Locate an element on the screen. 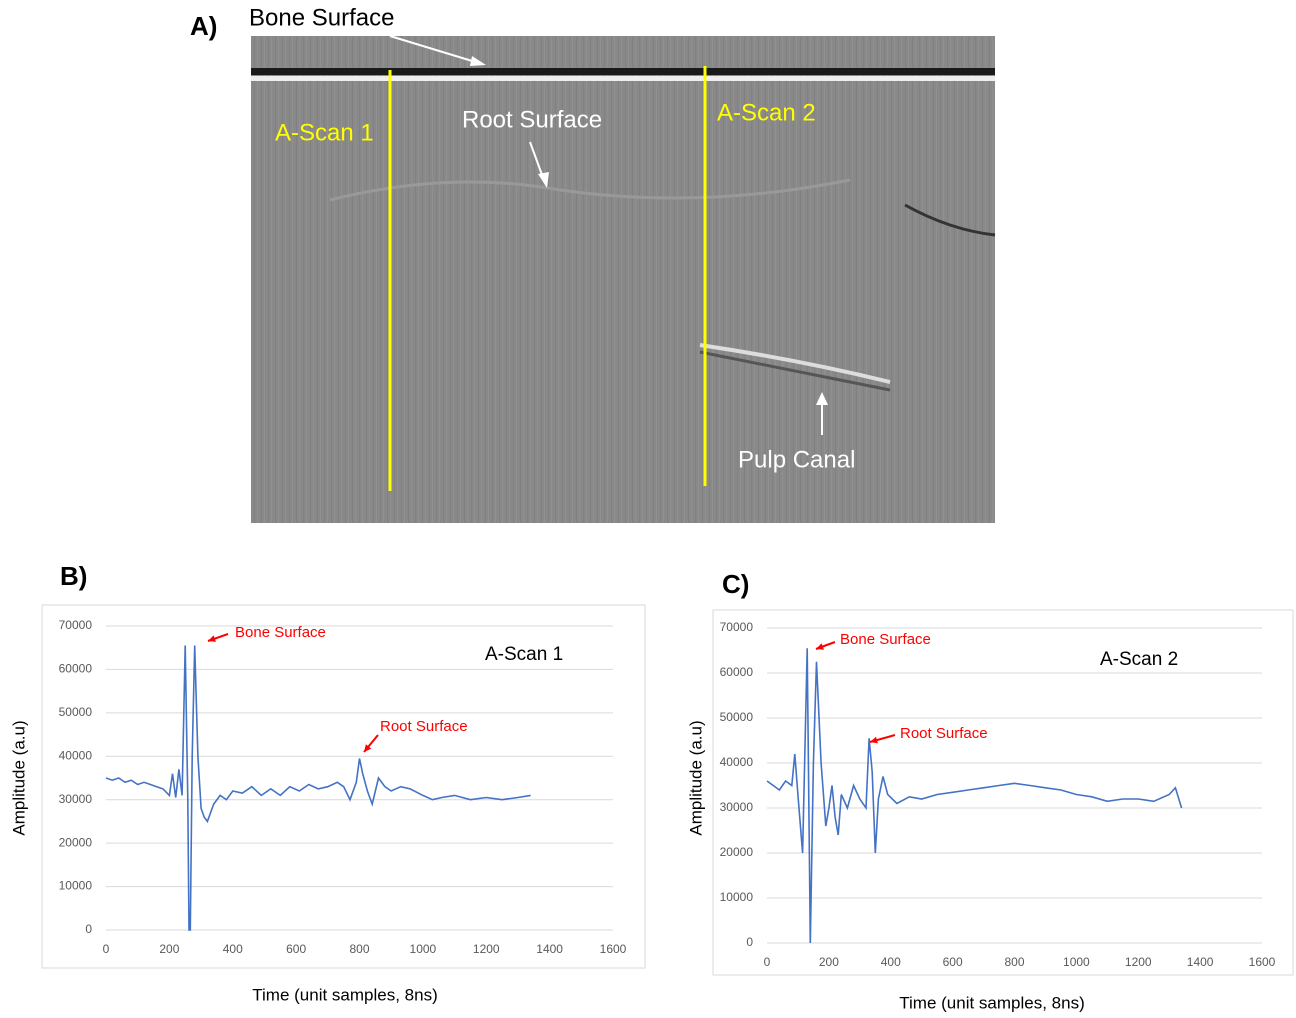 This screenshot has height=1018, width=1296. panel-label: C) is located at coordinates (735, 584).